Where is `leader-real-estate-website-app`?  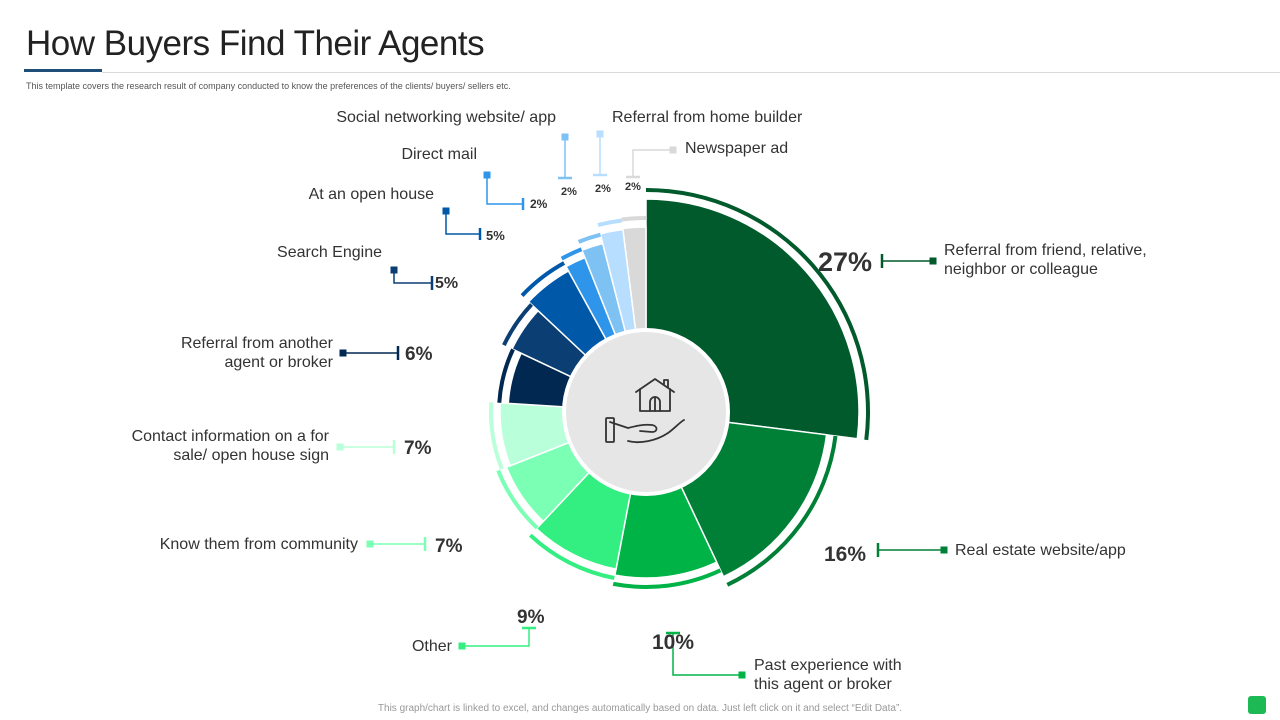 leader-real-estate-website-app is located at coordinates (912, 550).